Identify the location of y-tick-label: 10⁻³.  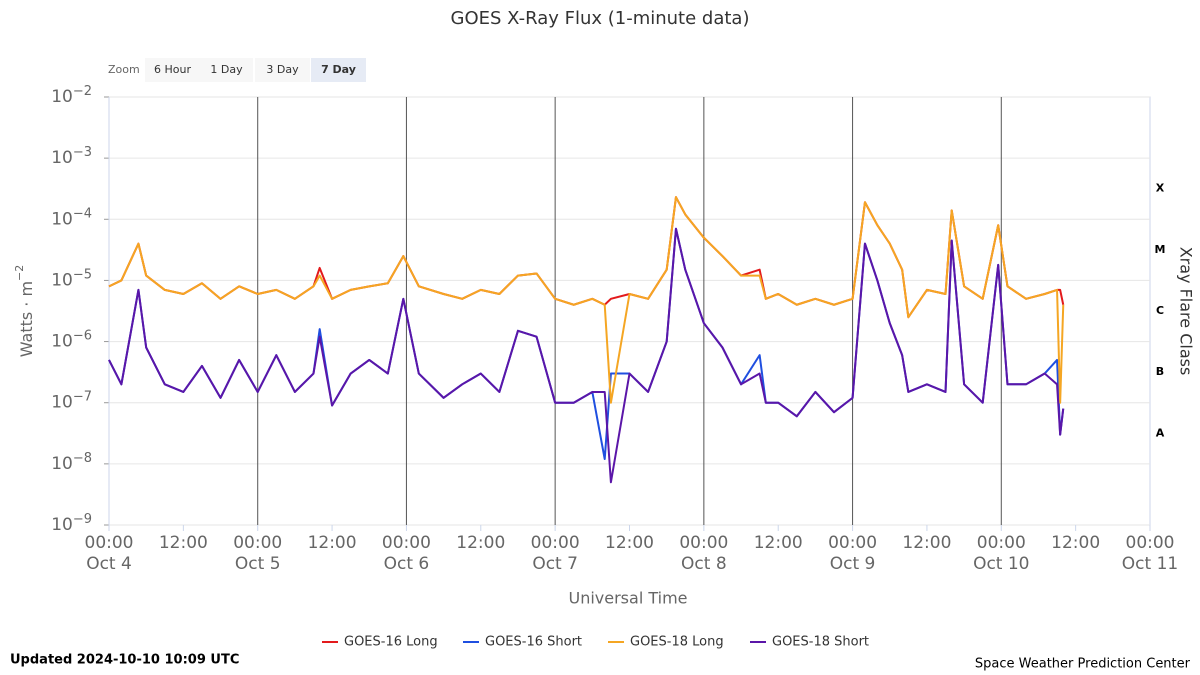
(71, 157).